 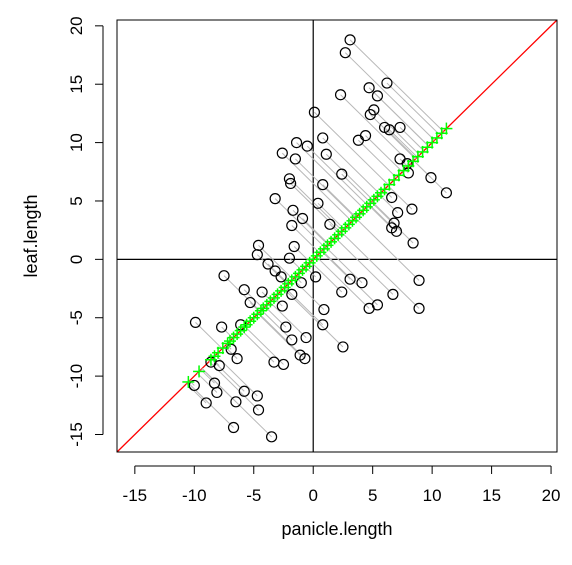 I want to click on x-tick-label: 15, so click(x=491, y=495).